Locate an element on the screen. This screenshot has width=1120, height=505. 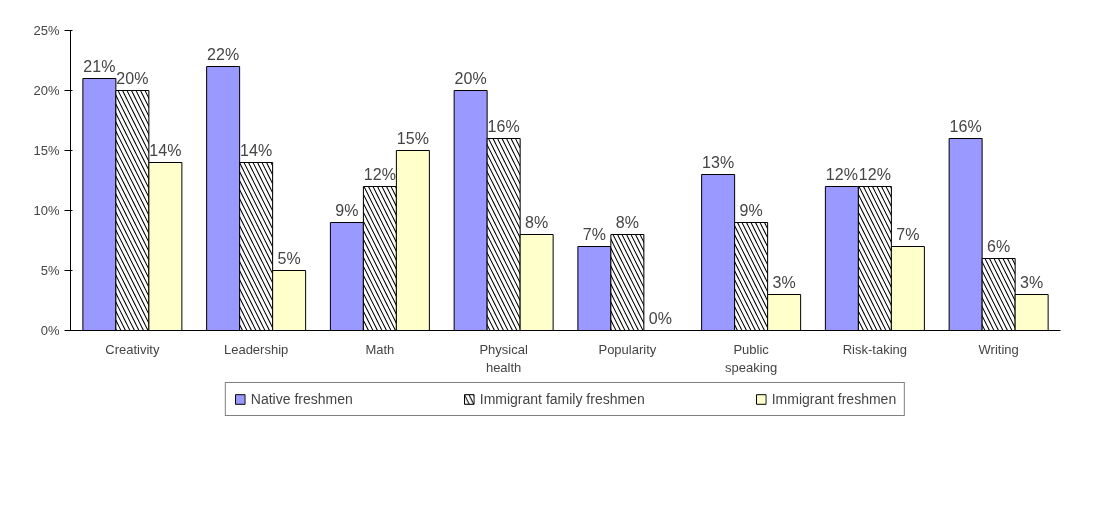
data-label: 15% is located at coordinates (412, 138).